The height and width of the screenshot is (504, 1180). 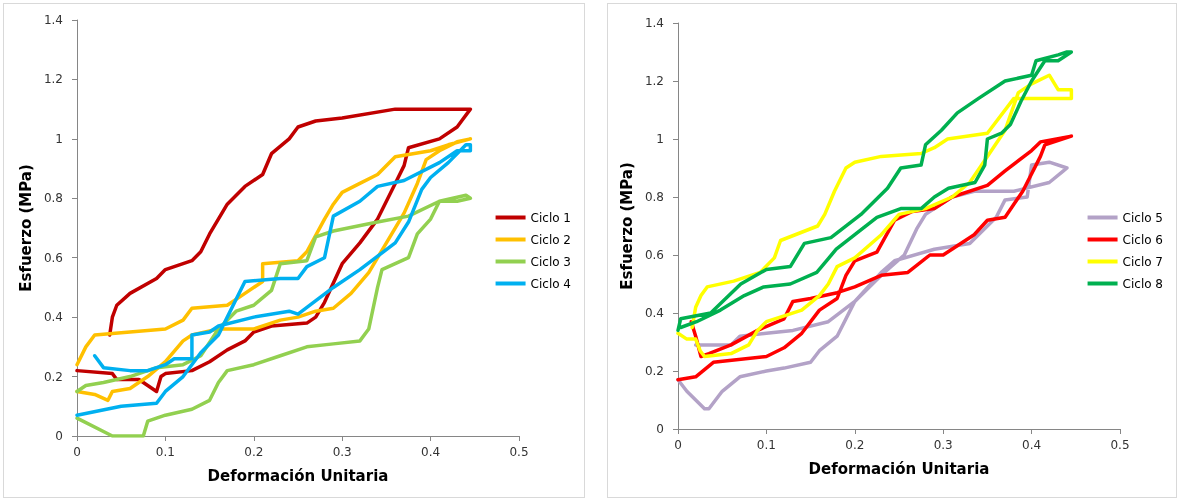 What do you see at coordinates (1142, 283) in the screenshot?
I see `legend-label: Ciclo 8` at bounding box center [1142, 283].